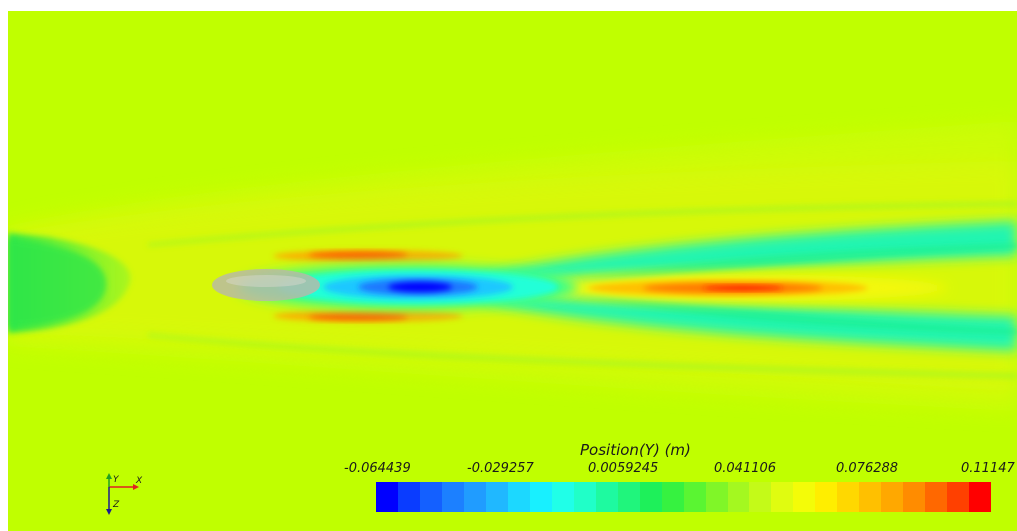  I want to click on legend-tick-label: 0.076288, so click(867, 468).